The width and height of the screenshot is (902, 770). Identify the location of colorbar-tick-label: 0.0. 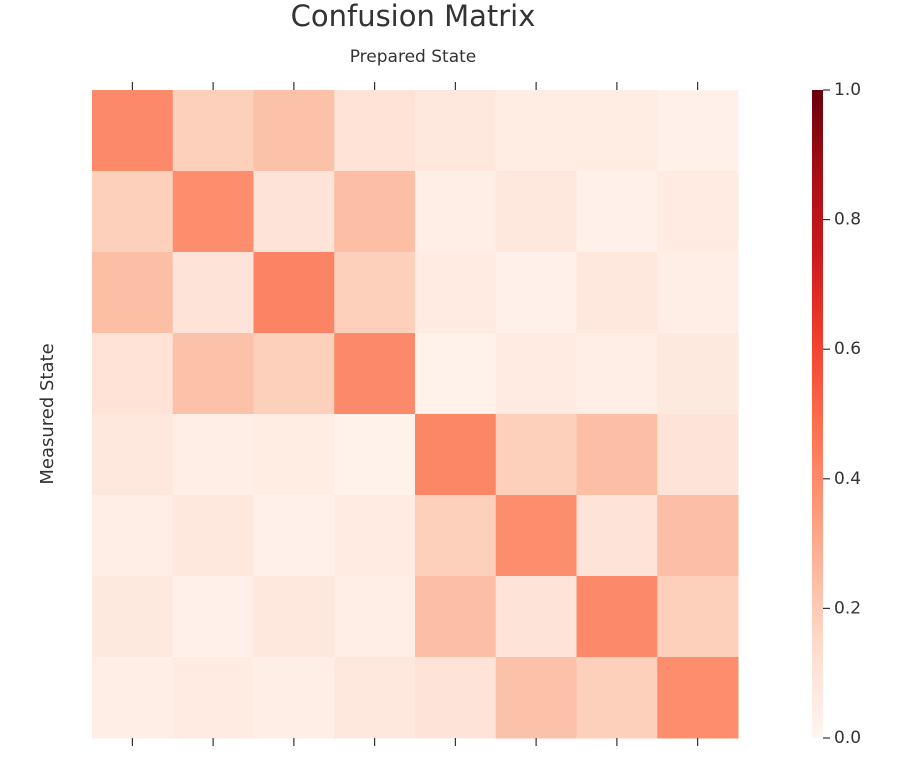
(847, 738).